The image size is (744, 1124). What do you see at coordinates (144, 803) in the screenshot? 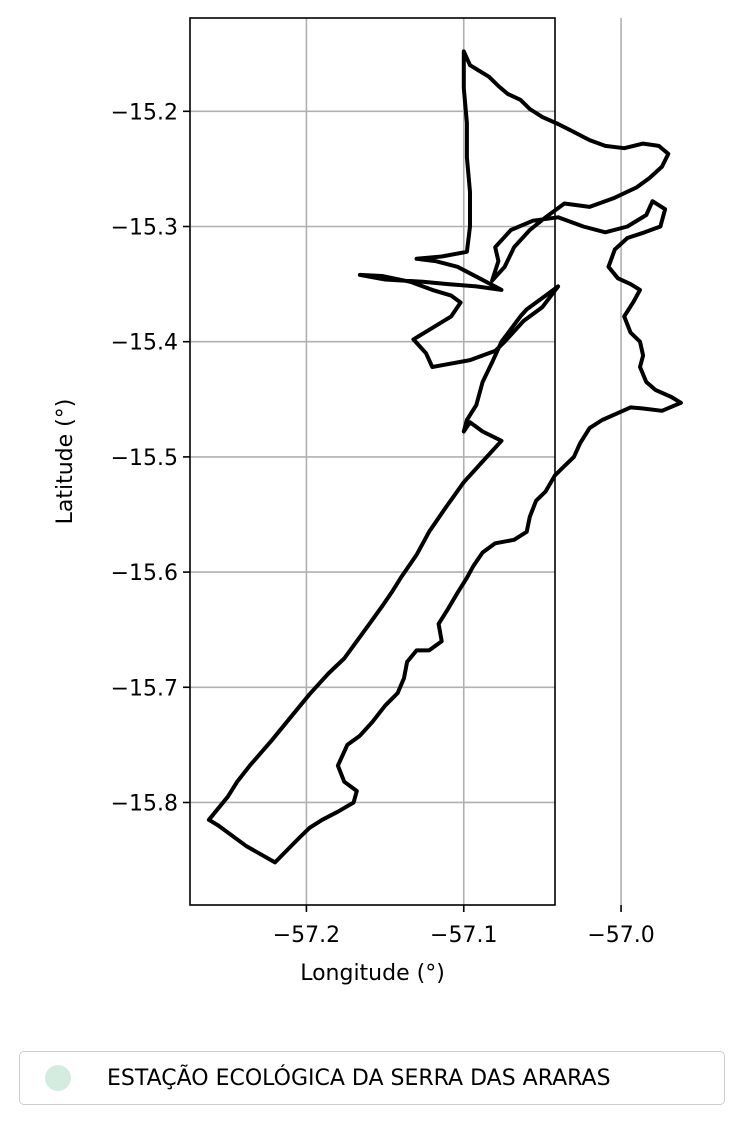
I see `y-tick-label: −15.8` at bounding box center [144, 803].